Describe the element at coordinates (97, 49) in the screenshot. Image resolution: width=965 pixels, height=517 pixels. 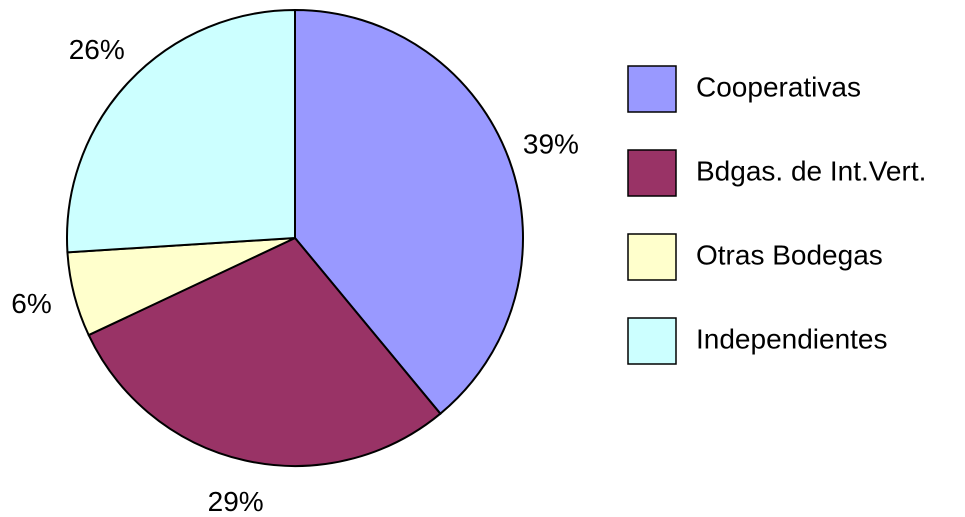
I see `data-label: 26%` at that location.